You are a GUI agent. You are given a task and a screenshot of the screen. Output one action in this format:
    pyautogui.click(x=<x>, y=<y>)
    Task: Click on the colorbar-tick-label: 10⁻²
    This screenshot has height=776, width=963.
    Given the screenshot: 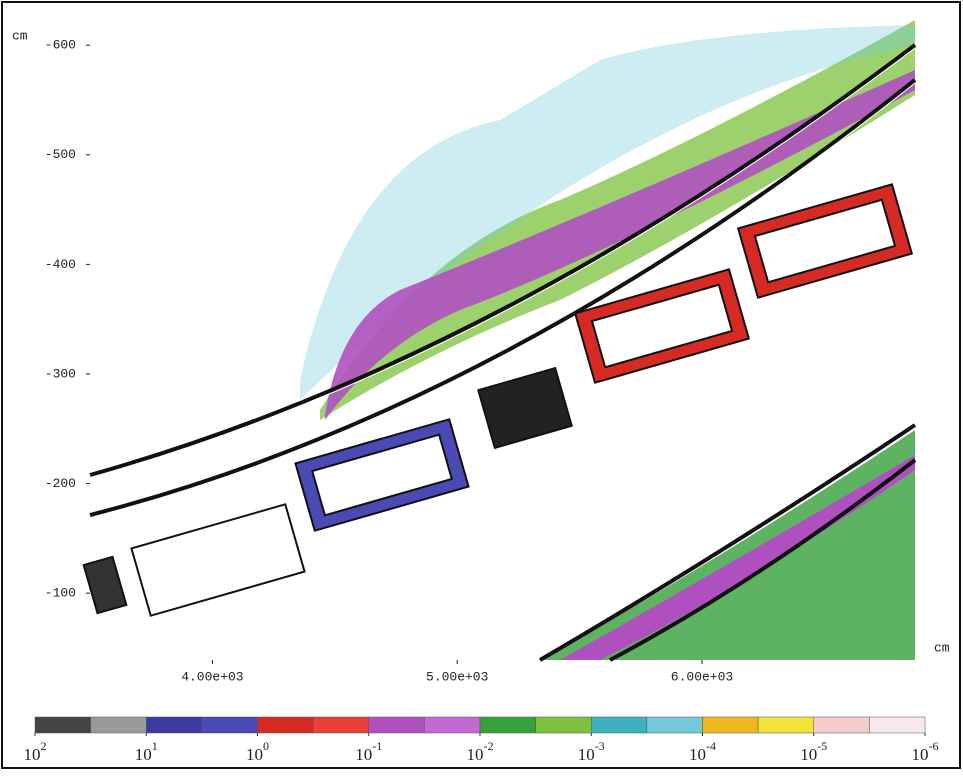 What is the action you would take?
    pyautogui.click(x=480, y=751)
    